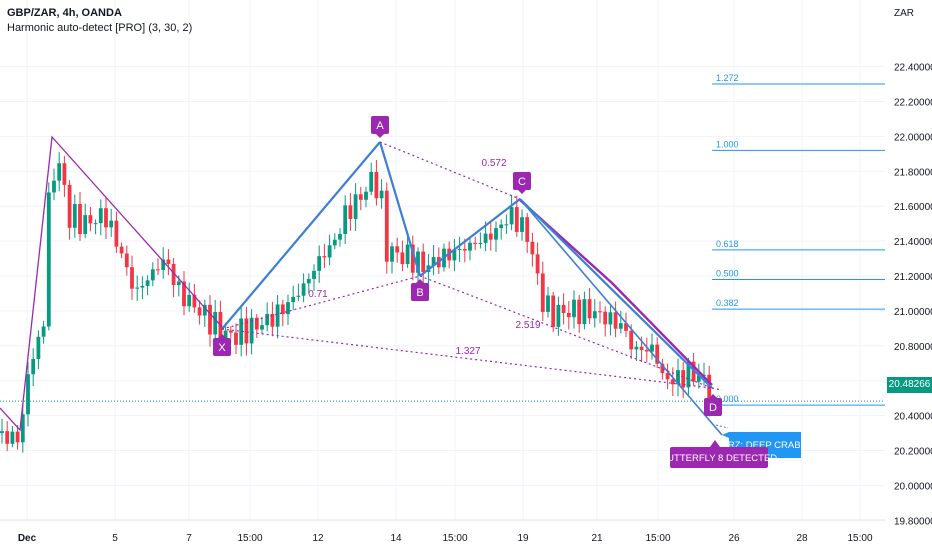  What do you see at coordinates (523, 538) in the screenshot?
I see `time-tick-label: 19` at bounding box center [523, 538].